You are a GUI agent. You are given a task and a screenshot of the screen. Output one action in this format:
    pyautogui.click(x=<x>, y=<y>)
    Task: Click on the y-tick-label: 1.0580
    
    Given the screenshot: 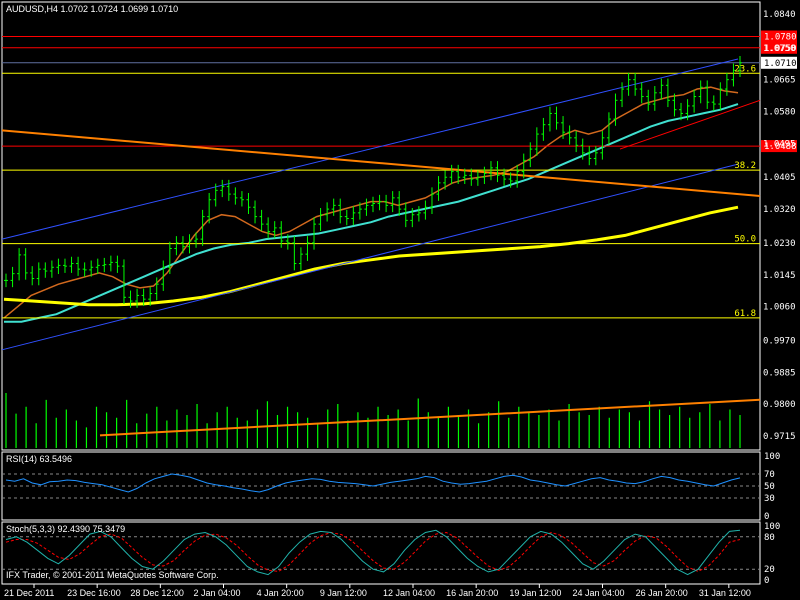 What is the action you would take?
    pyautogui.click(x=779, y=113)
    